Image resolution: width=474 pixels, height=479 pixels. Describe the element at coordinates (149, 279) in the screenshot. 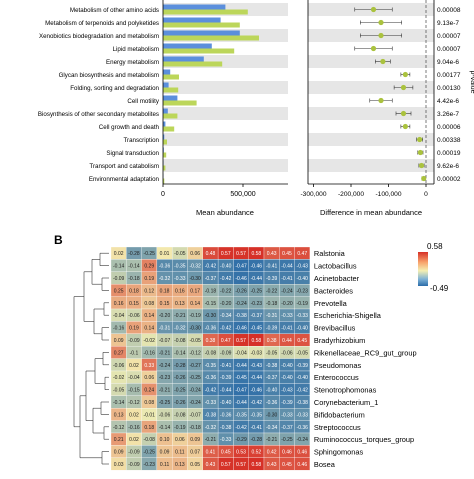

I see `heatmap-cell-value: 0.19` at that location.